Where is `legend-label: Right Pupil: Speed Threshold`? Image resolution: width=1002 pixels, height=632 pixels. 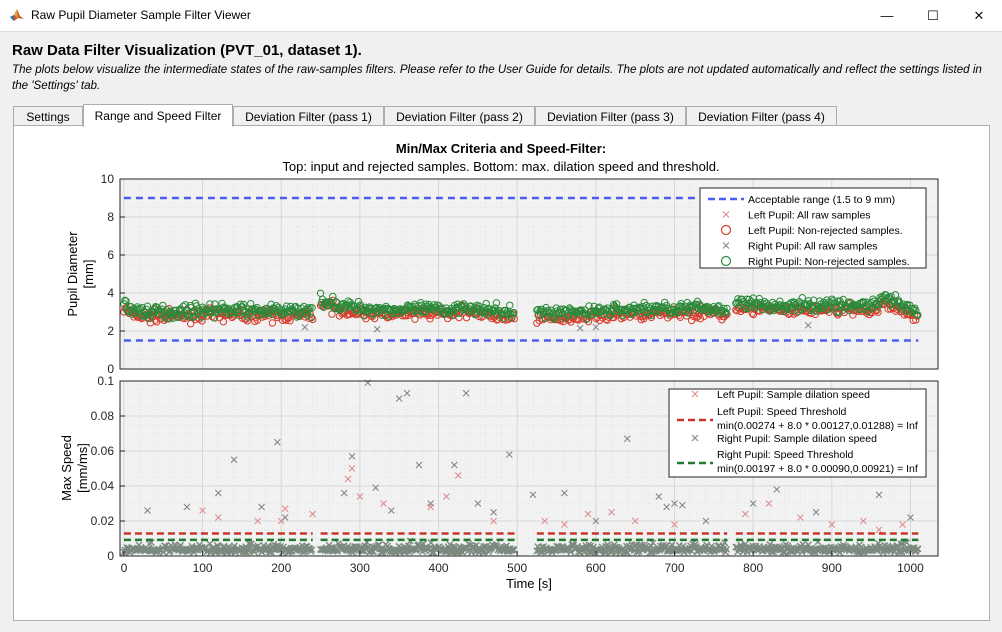
legend-label: Right Pupil: Speed Threshold is located at coordinates (785, 455).